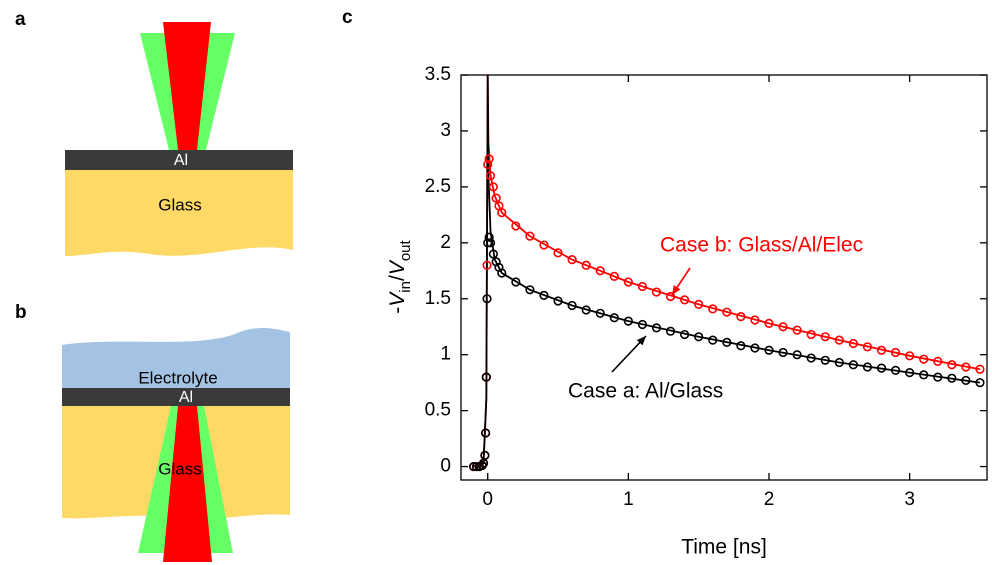  What do you see at coordinates (177, 377) in the screenshot?
I see `electrolyte-label: Electrolyte` at bounding box center [177, 377].